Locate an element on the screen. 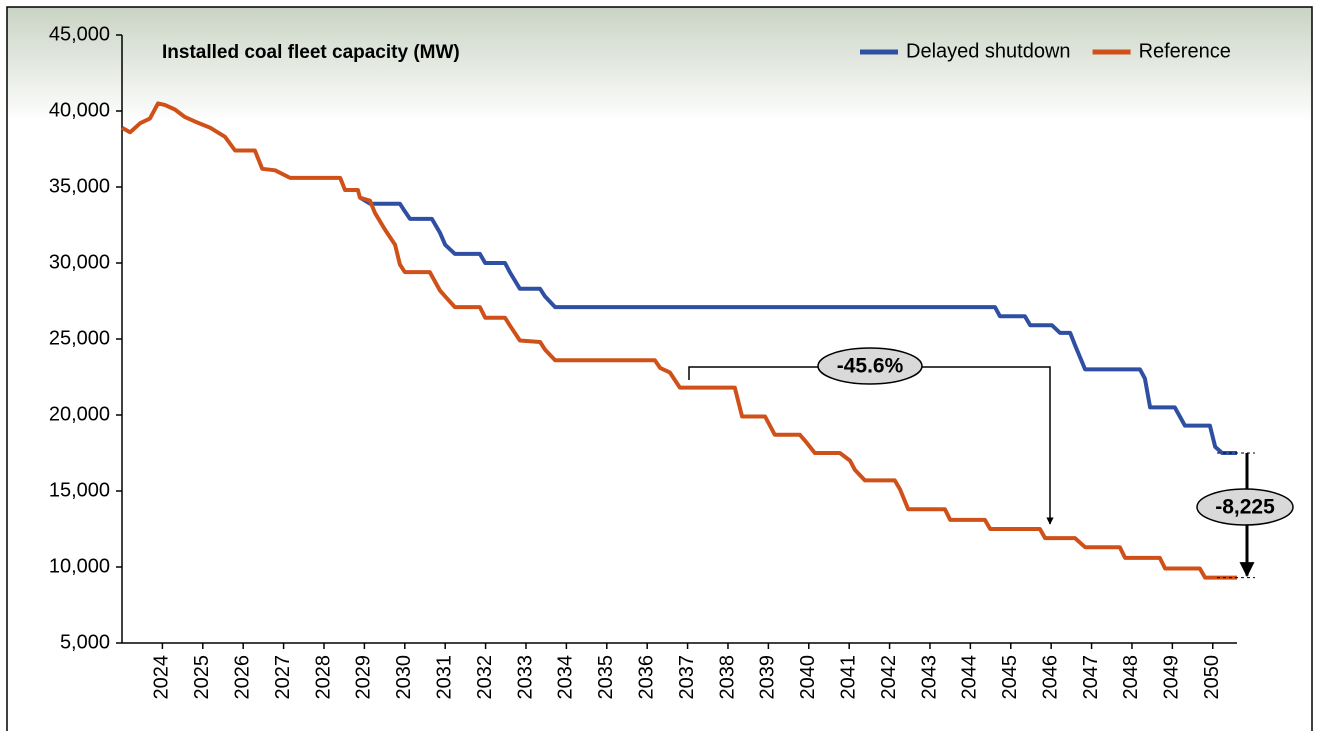  y-tick-label: 40,000 is located at coordinates (79, 110).